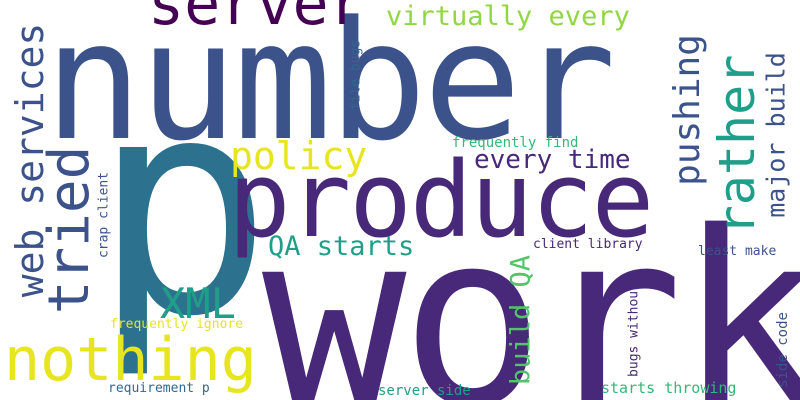  Describe the element at coordinates (521, 320) in the screenshot. I see `word-build-qa: build QA` at that location.